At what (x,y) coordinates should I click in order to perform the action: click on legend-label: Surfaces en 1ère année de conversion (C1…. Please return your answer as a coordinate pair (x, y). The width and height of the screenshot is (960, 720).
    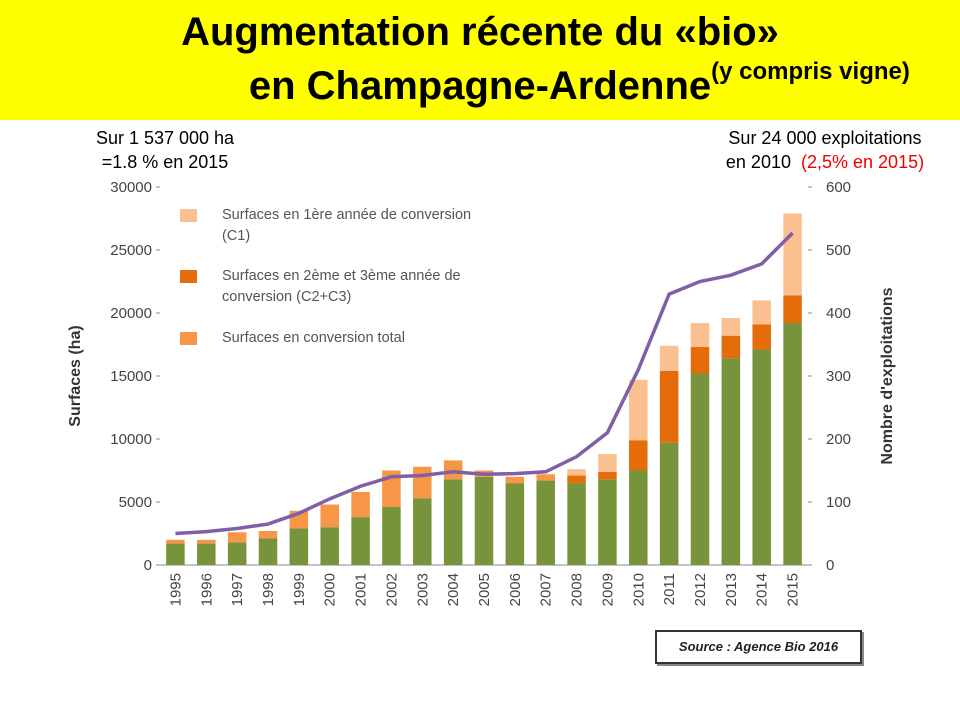
    Looking at the image, I should click on (347, 225).